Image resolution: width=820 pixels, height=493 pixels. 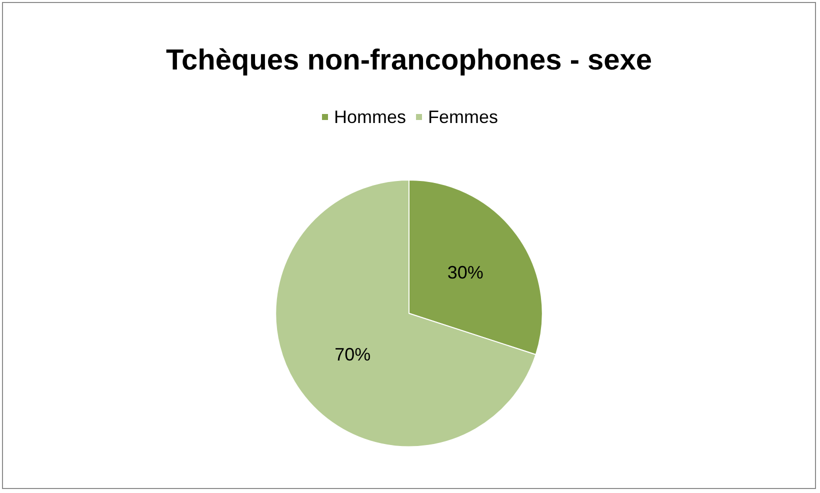 I want to click on data-label: 30%, so click(x=465, y=272).